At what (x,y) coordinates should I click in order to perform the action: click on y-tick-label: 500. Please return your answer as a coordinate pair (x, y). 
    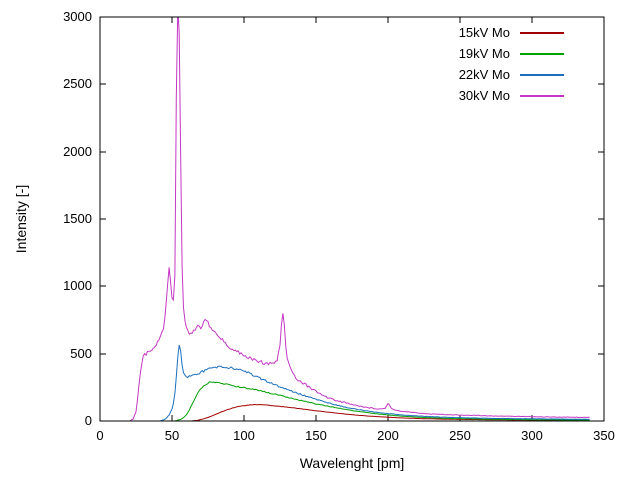
    Looking at the image, I should click on (81, 353).